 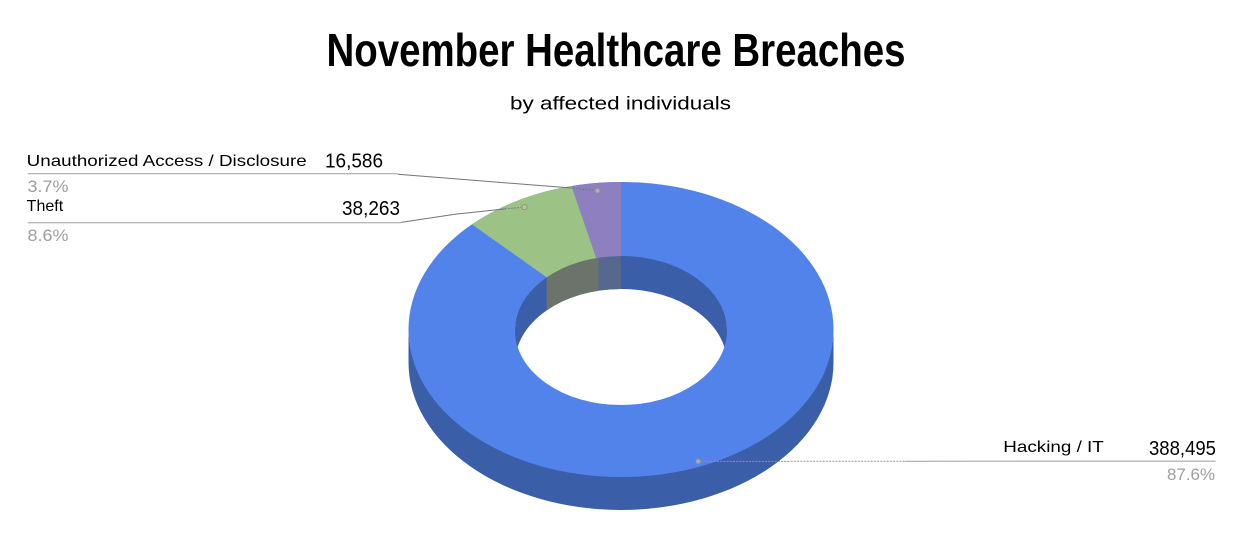 I want to click on svg-text: 3.7%, so click(x=48, y=187).